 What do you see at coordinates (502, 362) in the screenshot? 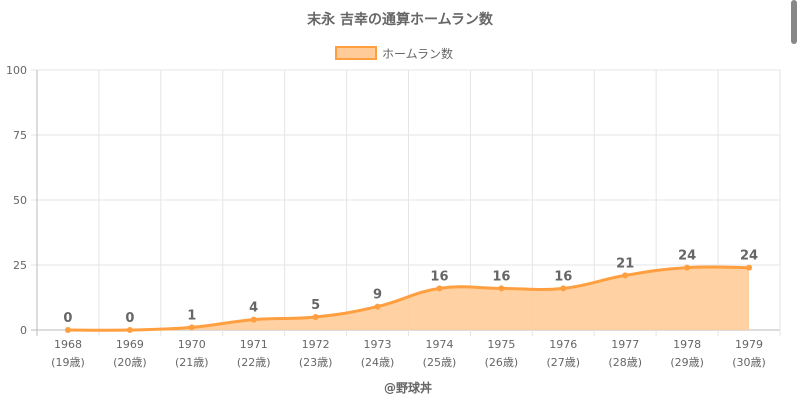
I see `x-tick-sublabel: (26歳)` at bounding box center [502, 362].